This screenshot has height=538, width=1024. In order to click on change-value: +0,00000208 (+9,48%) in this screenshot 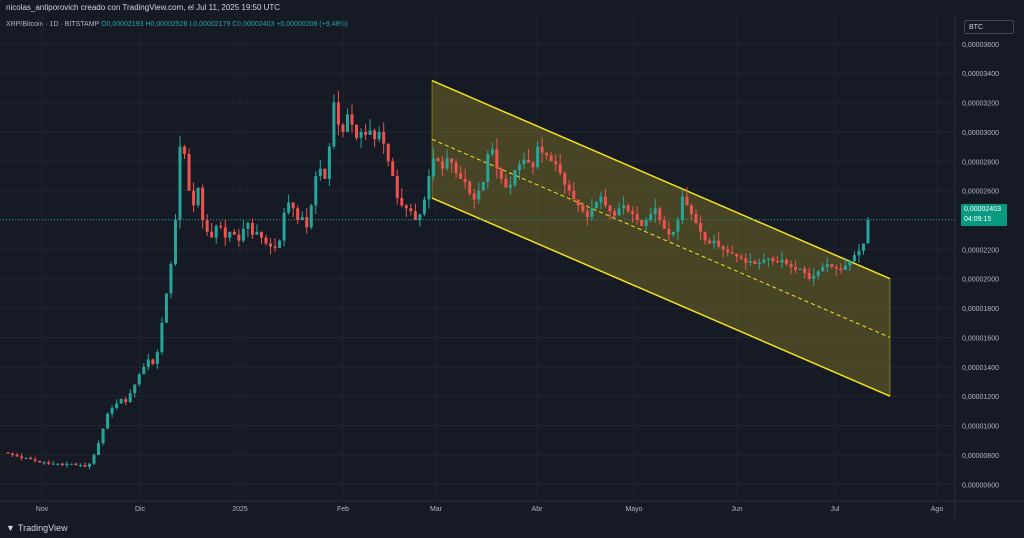, I will do `click(312, 24)`.